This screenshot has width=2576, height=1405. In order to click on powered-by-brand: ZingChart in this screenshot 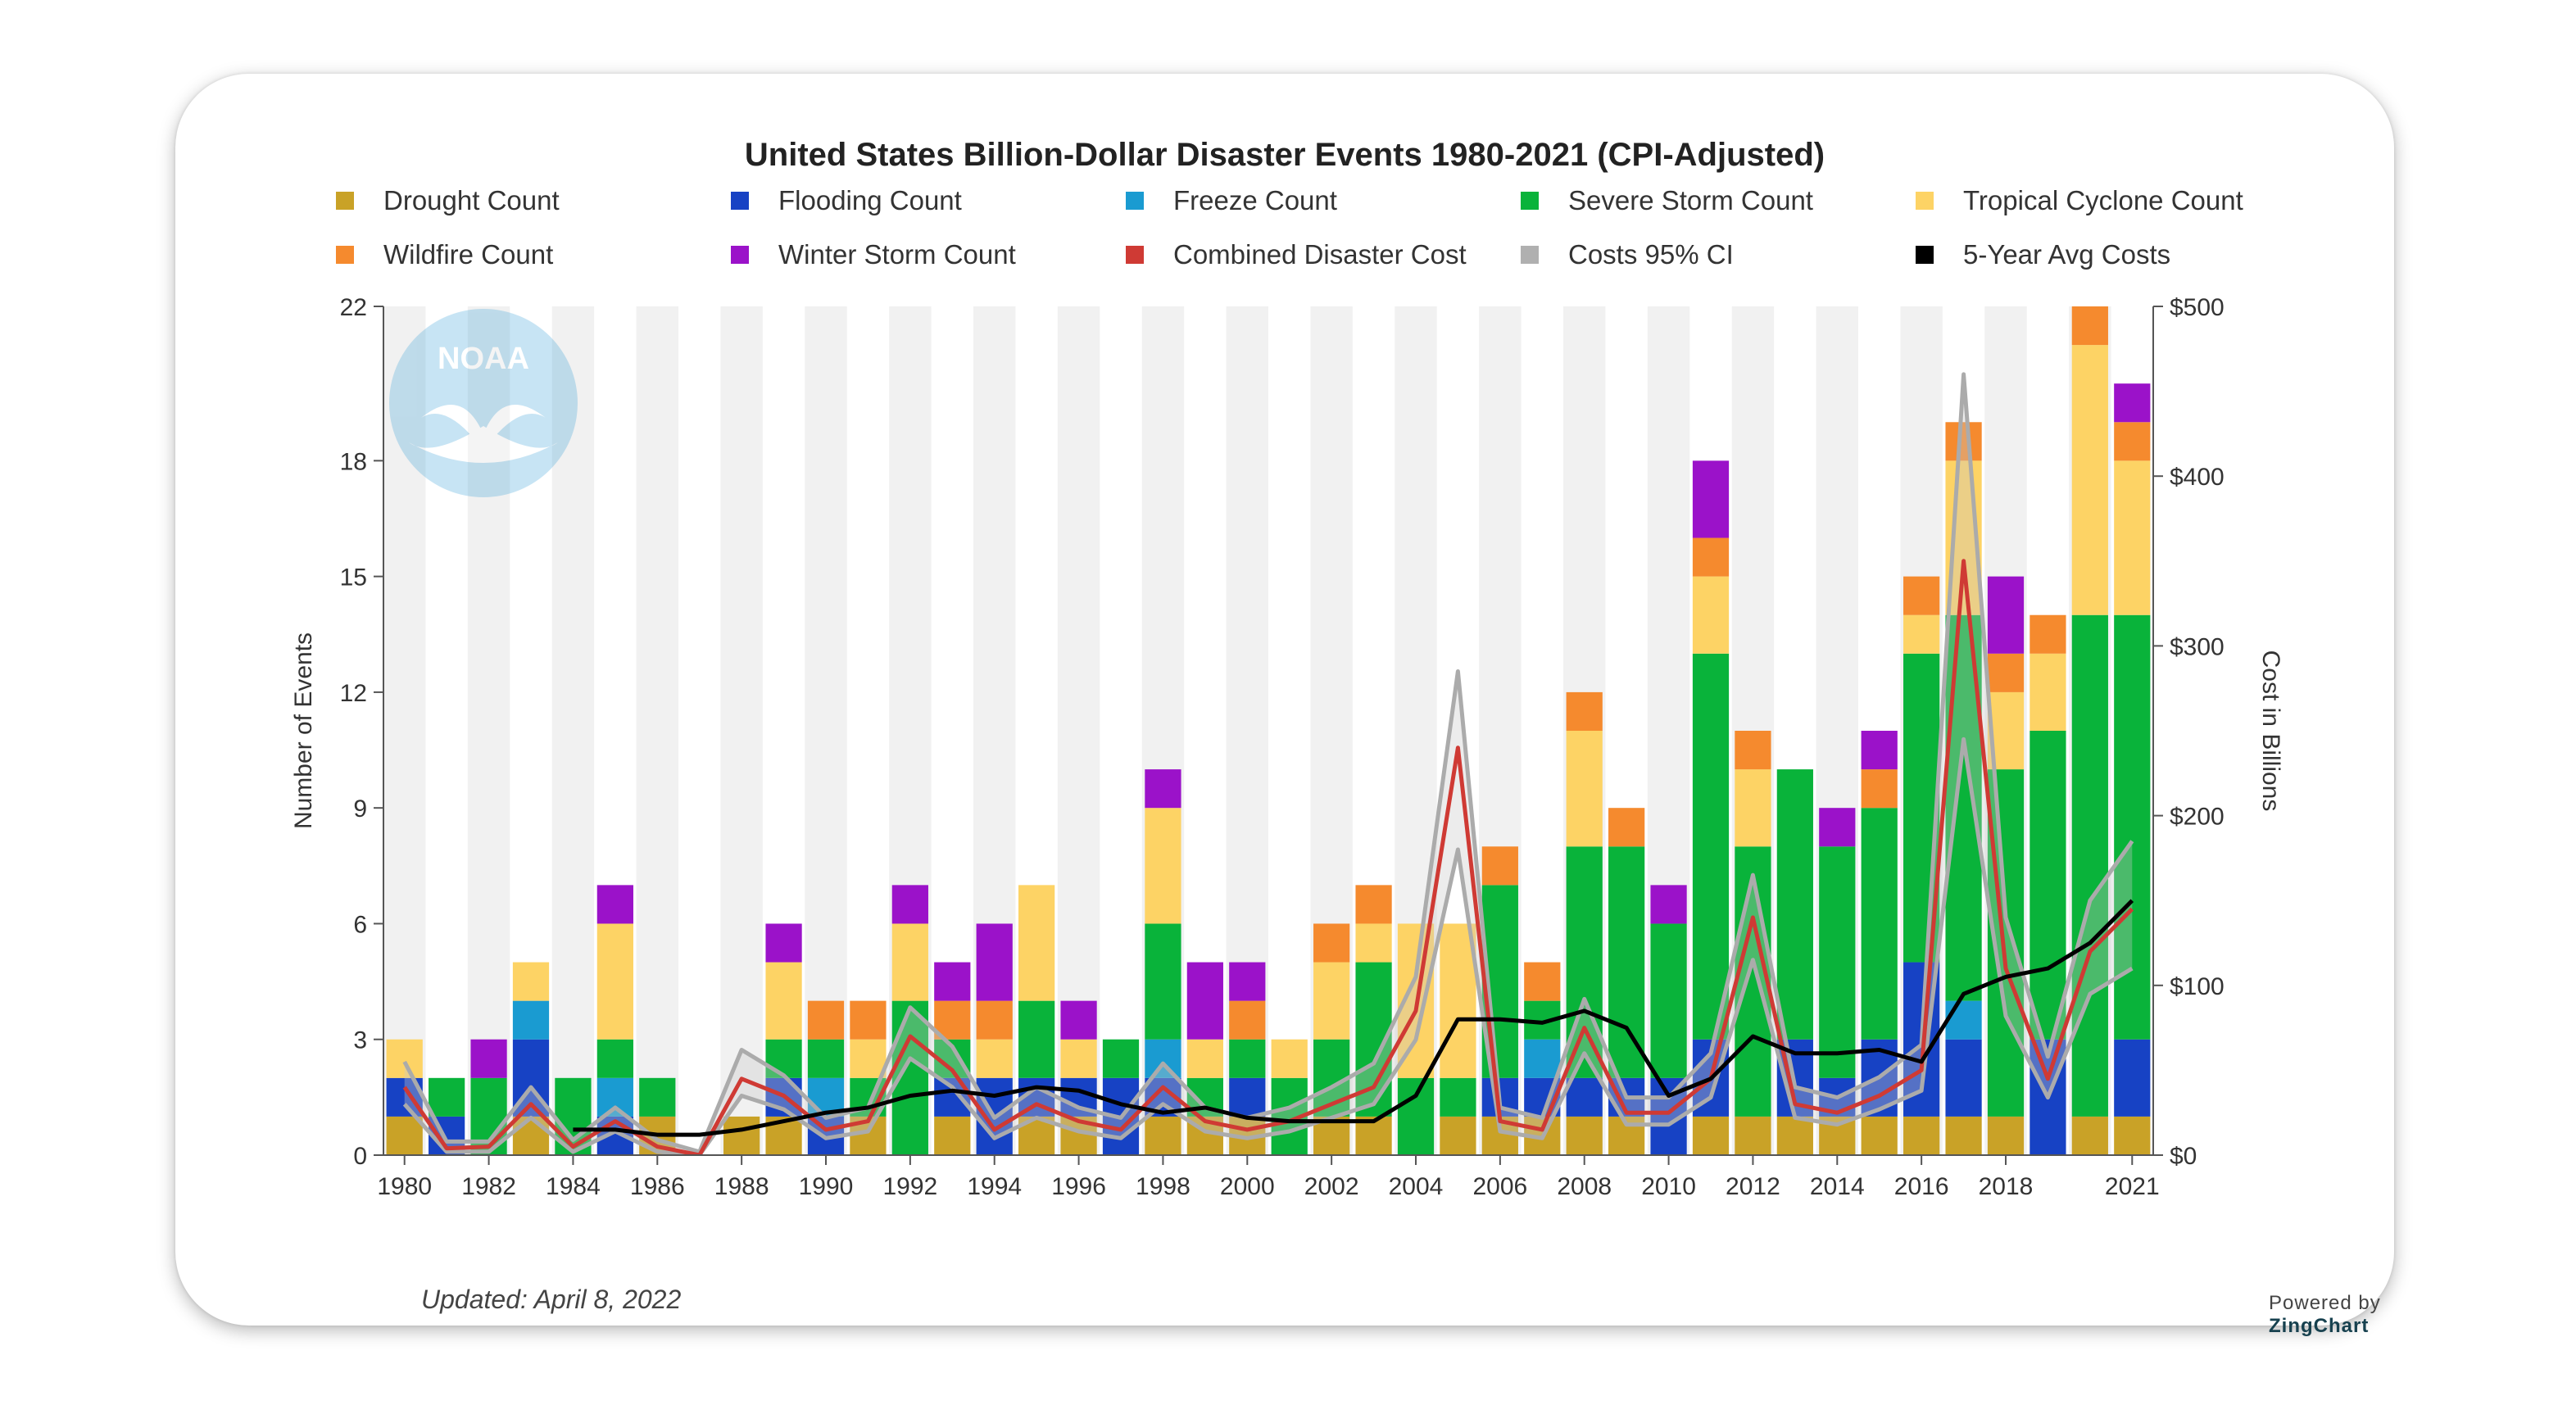, I will do `click(2319, 1326)`.